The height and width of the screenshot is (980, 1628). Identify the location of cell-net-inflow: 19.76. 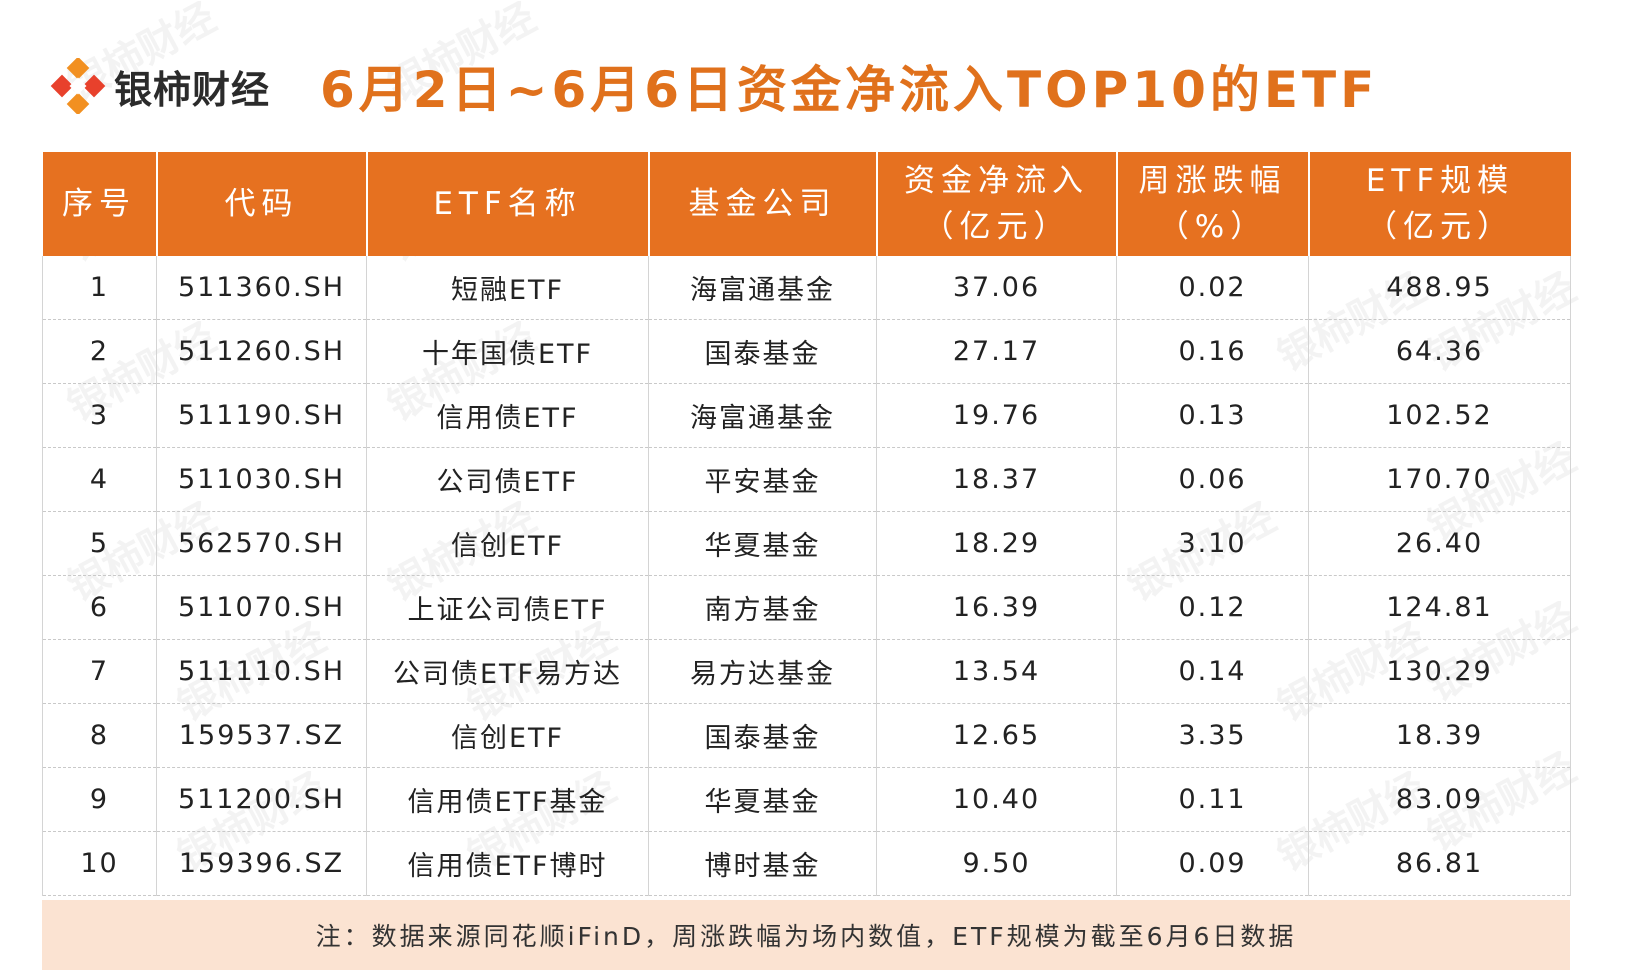
(996, 415).